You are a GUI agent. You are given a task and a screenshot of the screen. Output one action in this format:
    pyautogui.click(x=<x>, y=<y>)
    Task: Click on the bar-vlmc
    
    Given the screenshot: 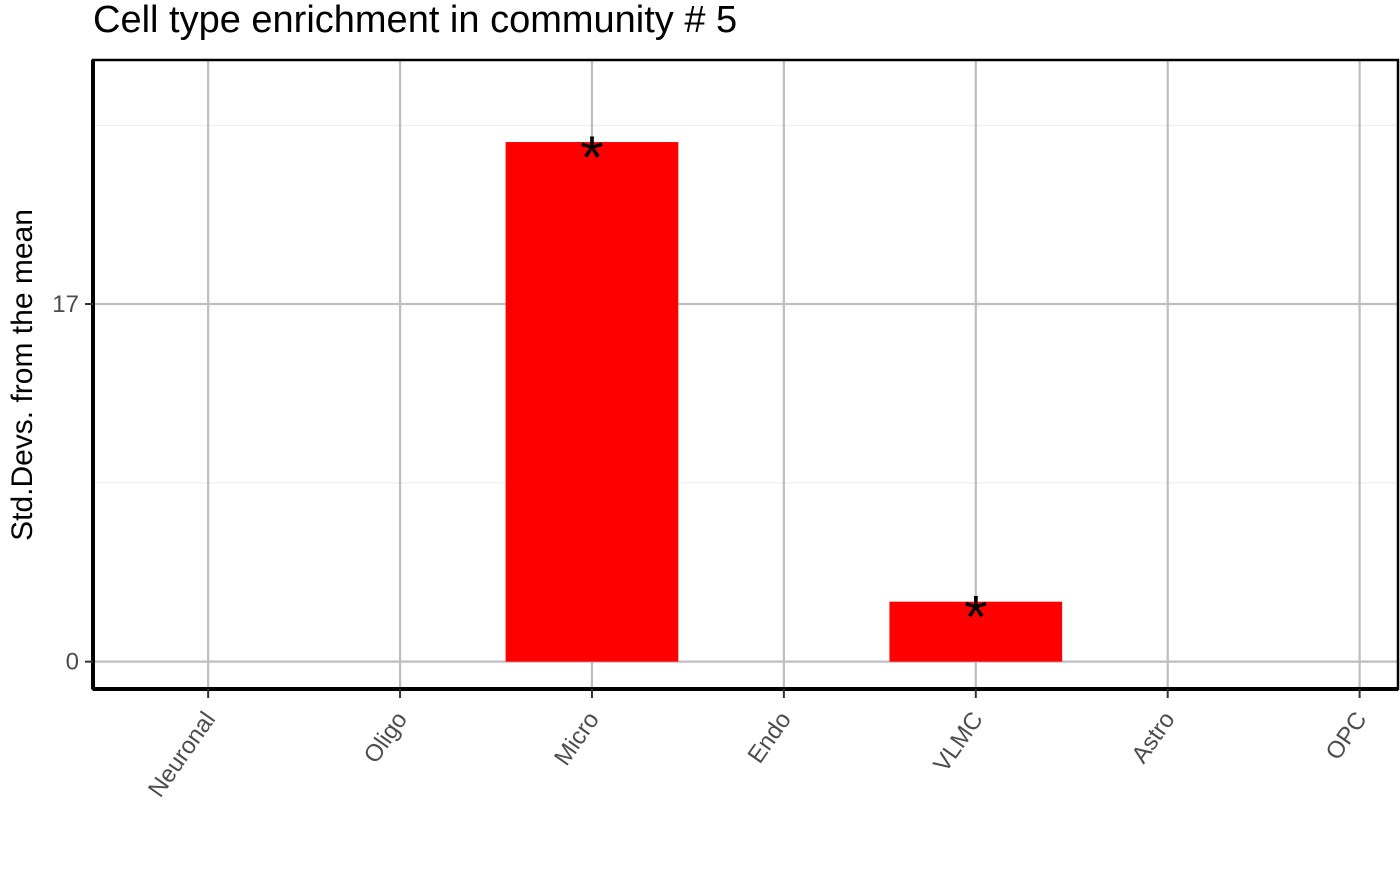 What is the action you would take?
    pyautogui.click(x=976, y=631)
    